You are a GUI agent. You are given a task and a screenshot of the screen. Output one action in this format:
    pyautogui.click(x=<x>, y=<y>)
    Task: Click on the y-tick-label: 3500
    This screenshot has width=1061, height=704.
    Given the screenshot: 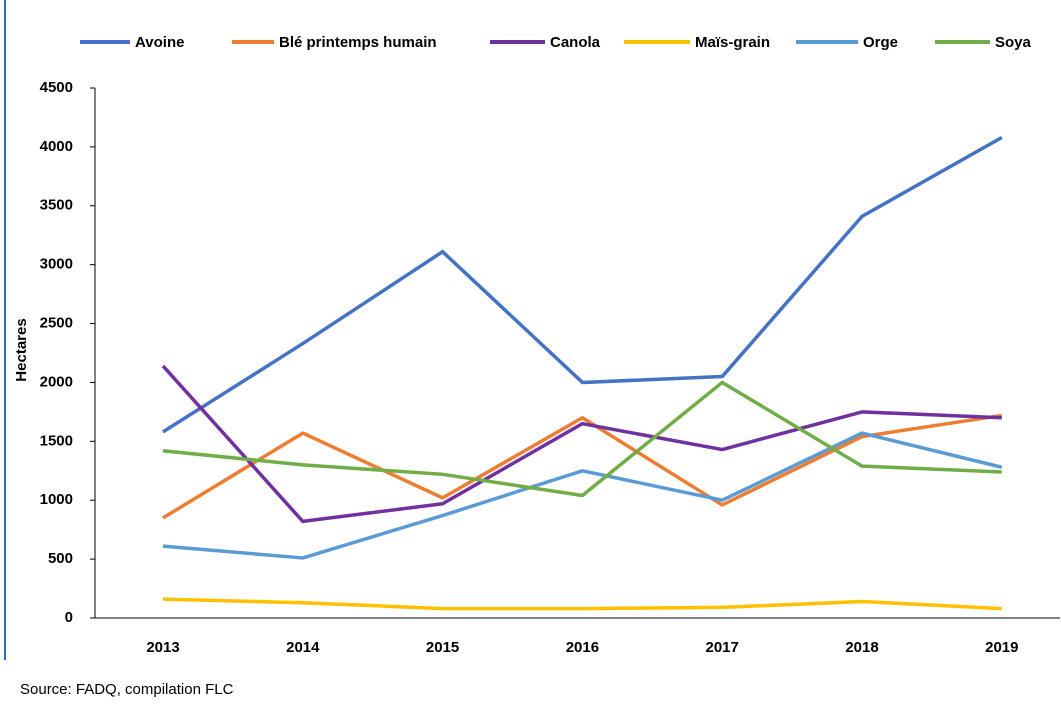 What is the action you would take?
    pyautogui.click(x=56, y=205)
    